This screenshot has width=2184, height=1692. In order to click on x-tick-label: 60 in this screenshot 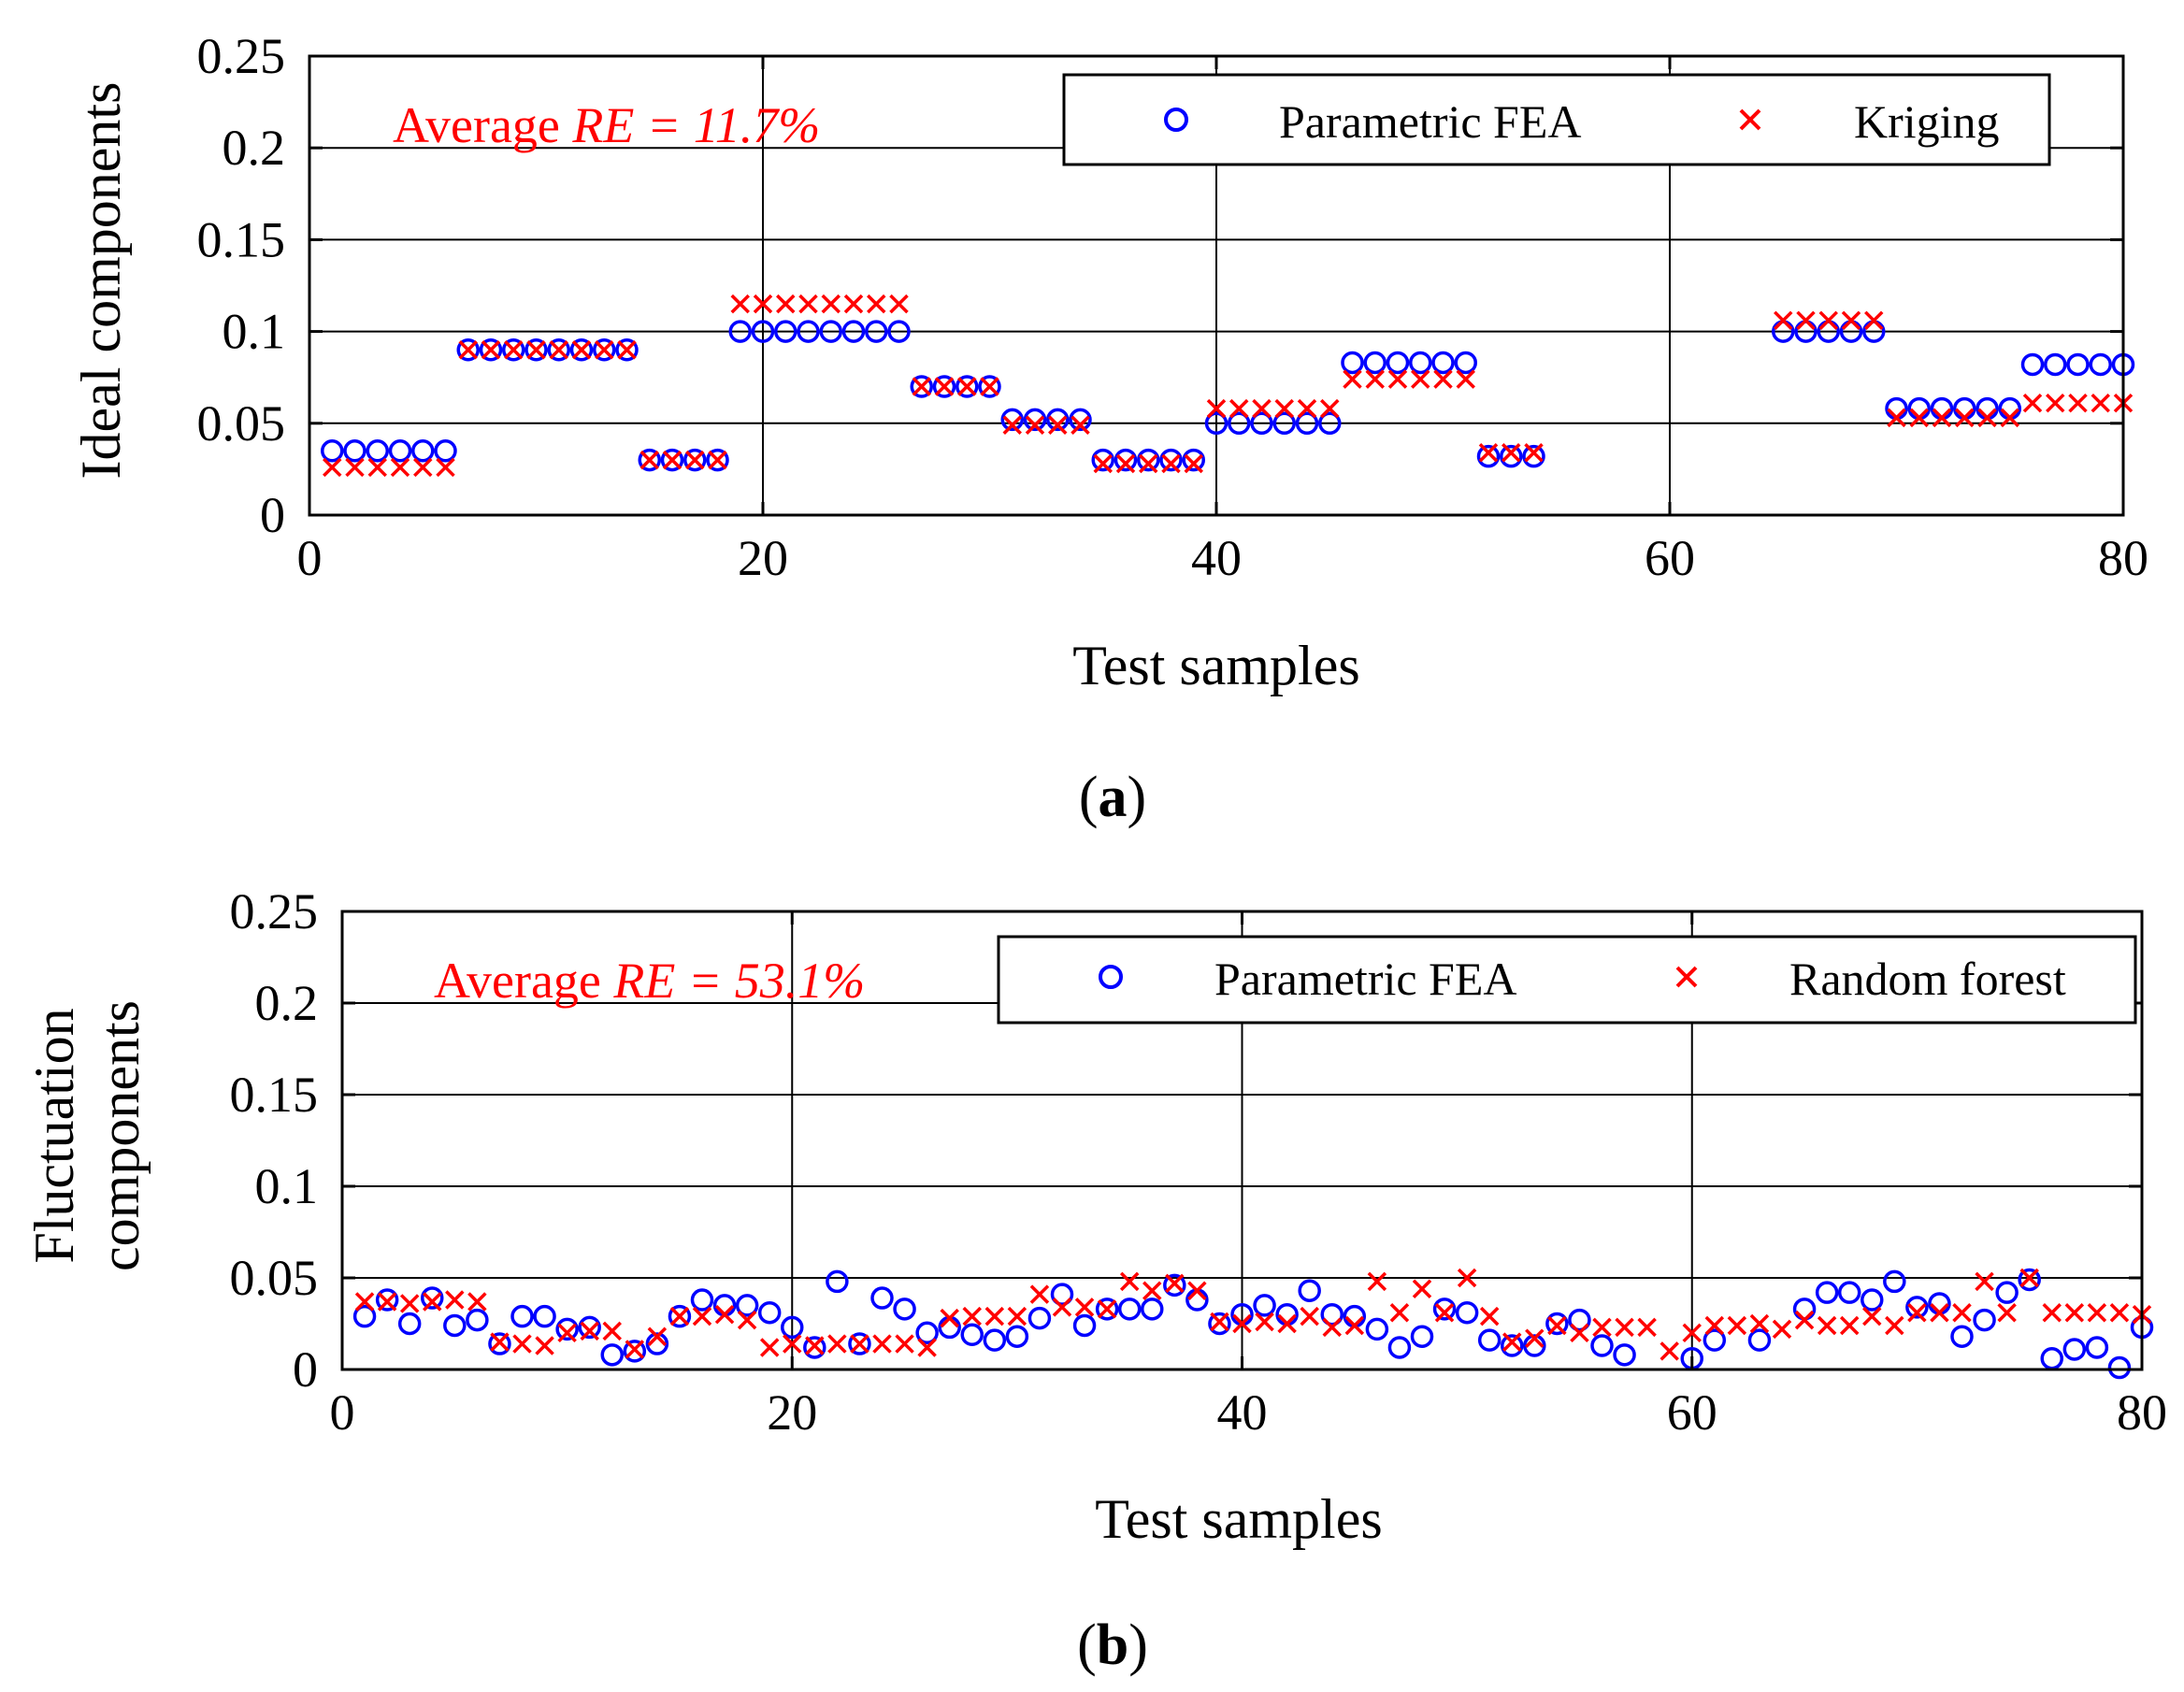, I will do `click(1670, 558)`.